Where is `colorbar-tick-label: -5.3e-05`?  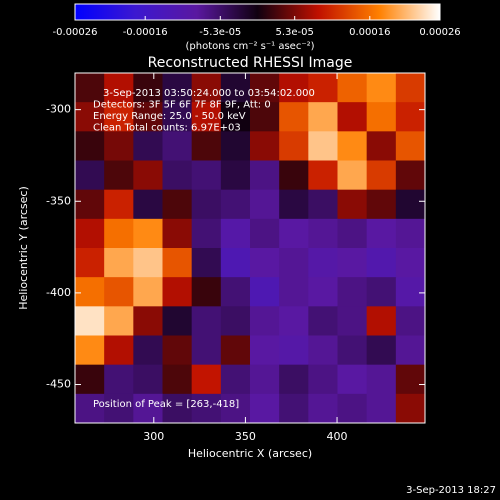 colorbar-tick-label: -5.3e-05 is located at coordinates (220, 32).